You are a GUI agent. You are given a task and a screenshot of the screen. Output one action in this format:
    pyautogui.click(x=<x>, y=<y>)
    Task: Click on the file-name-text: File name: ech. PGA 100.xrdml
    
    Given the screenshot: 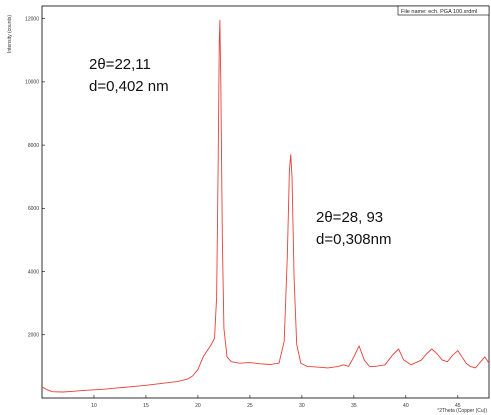 What is the action you would take?
    pyautogui.click(x=439, y=12)
    